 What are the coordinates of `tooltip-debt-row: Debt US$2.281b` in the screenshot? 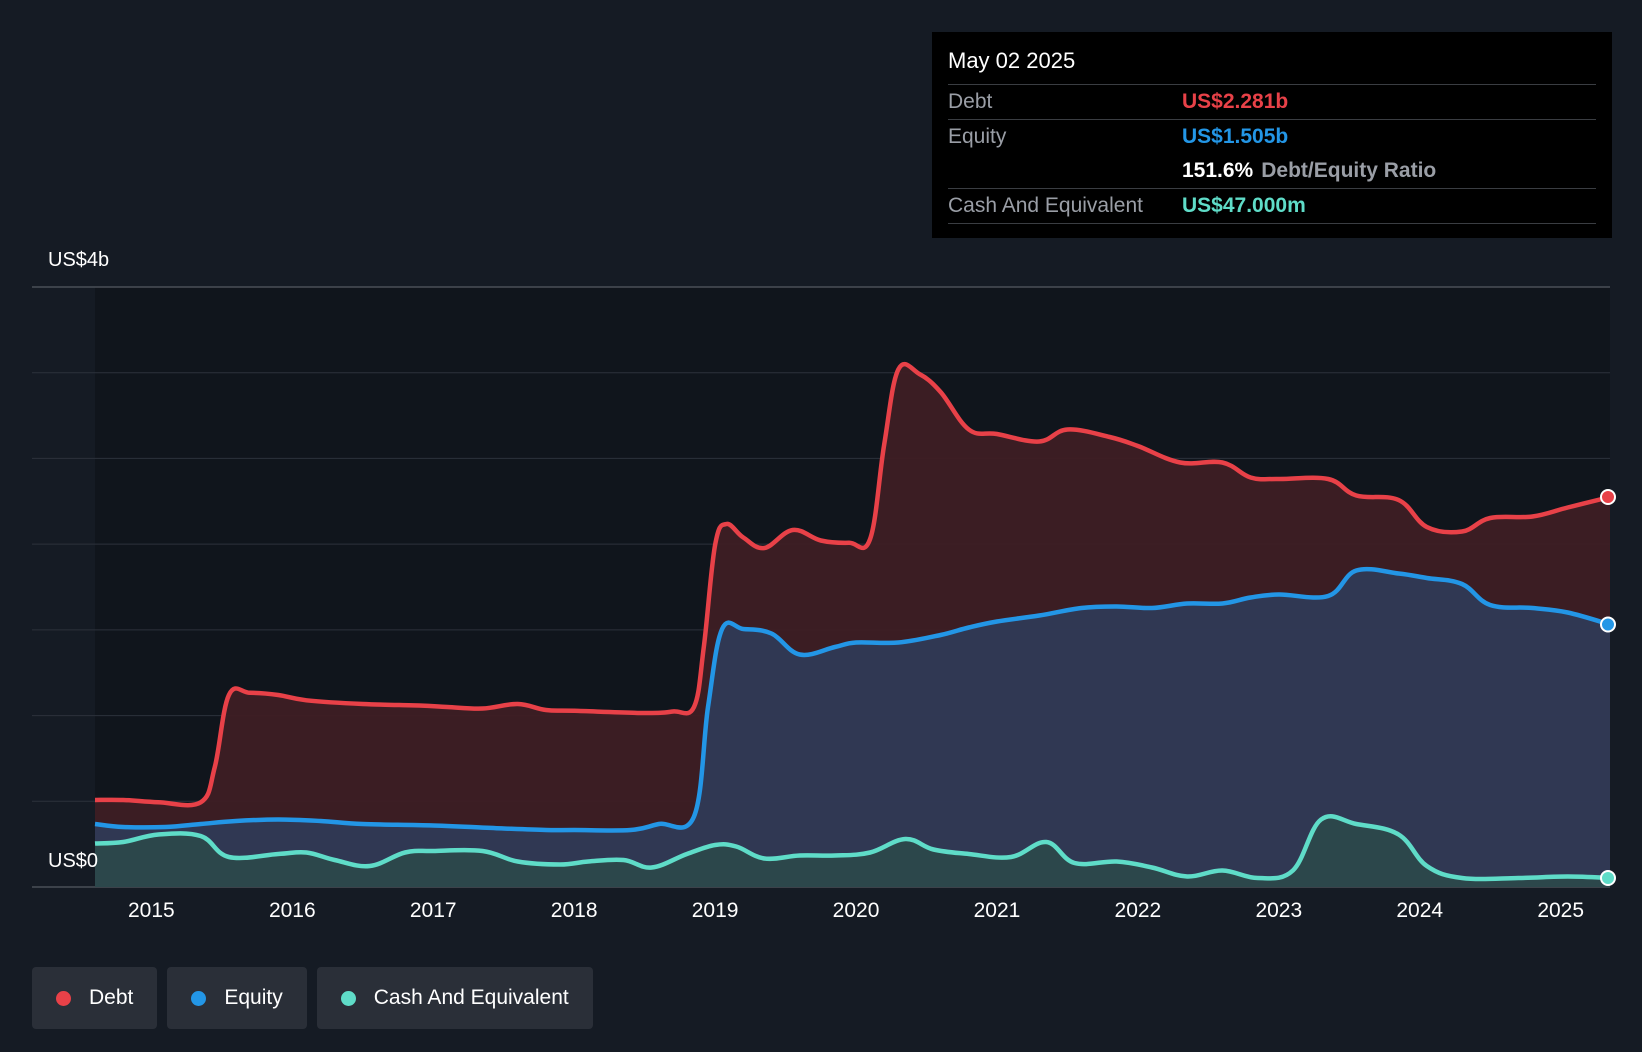 It's located at (1272, 101).